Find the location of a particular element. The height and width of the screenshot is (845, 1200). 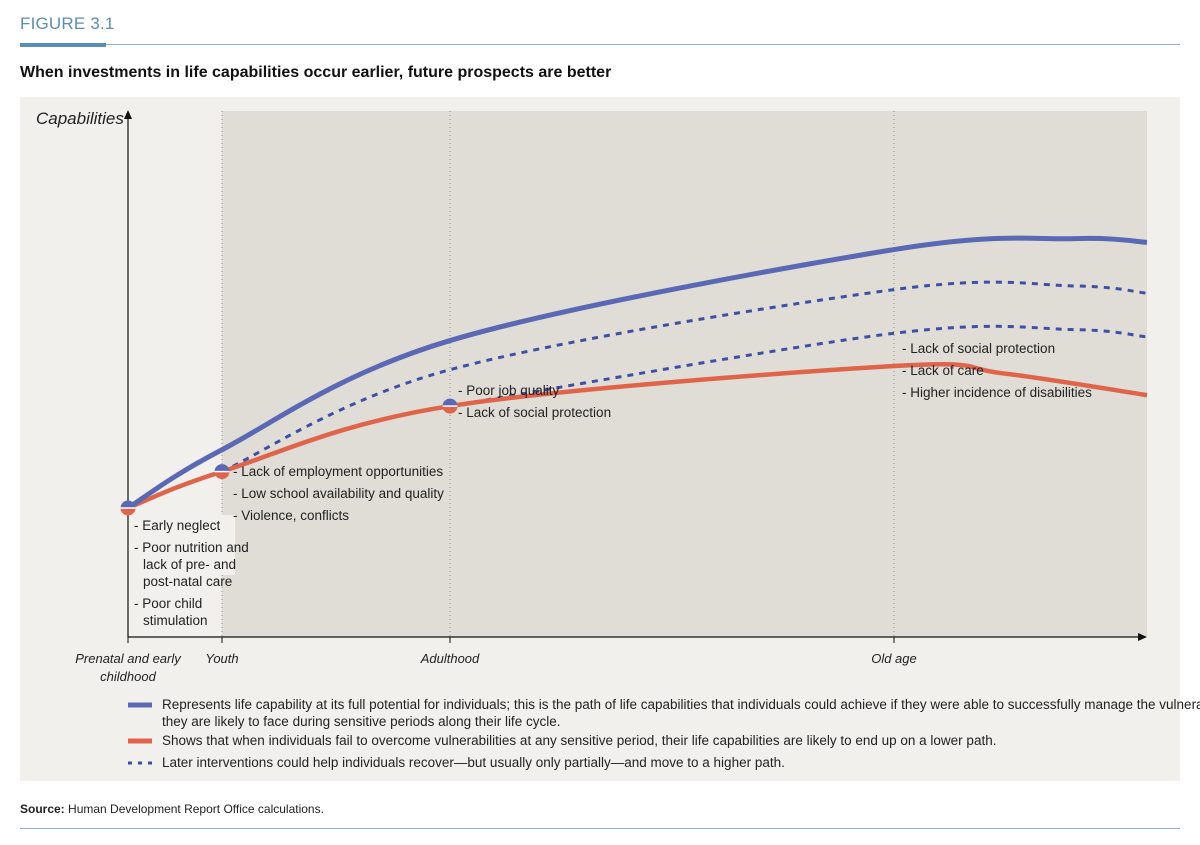

annotation-0-line-1: - Poor nutrition and is located at coordinates (191, 547).